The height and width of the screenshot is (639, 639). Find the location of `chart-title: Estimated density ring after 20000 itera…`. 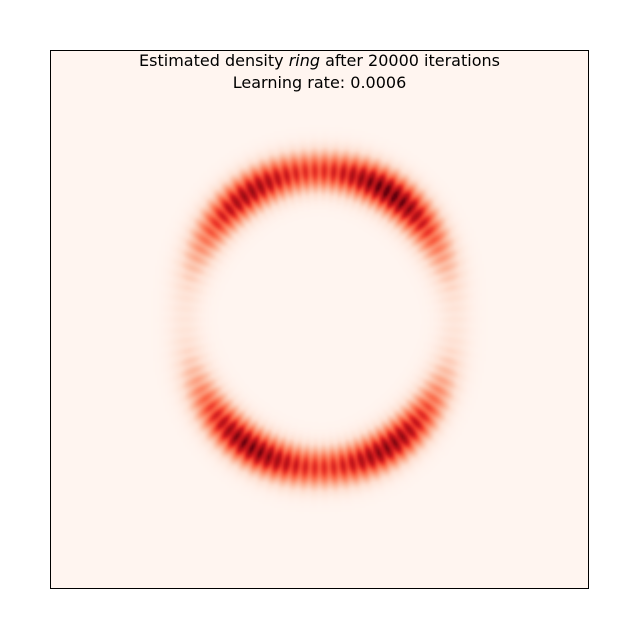

chart-title: Estimated density ring after 20000 itera… is located at coordinates (319, 61).